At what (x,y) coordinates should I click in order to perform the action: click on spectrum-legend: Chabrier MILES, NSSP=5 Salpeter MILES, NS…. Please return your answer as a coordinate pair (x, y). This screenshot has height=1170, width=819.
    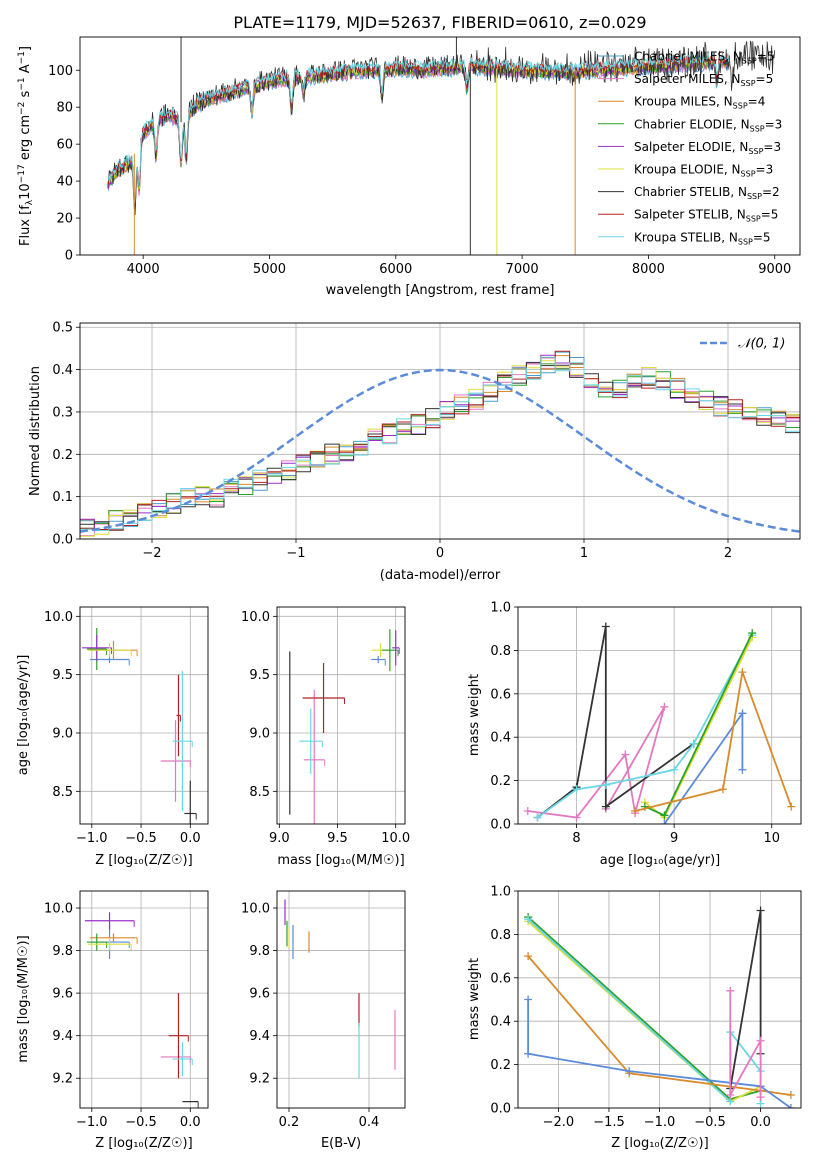
    Looking at the image, I should click on (690, 148).